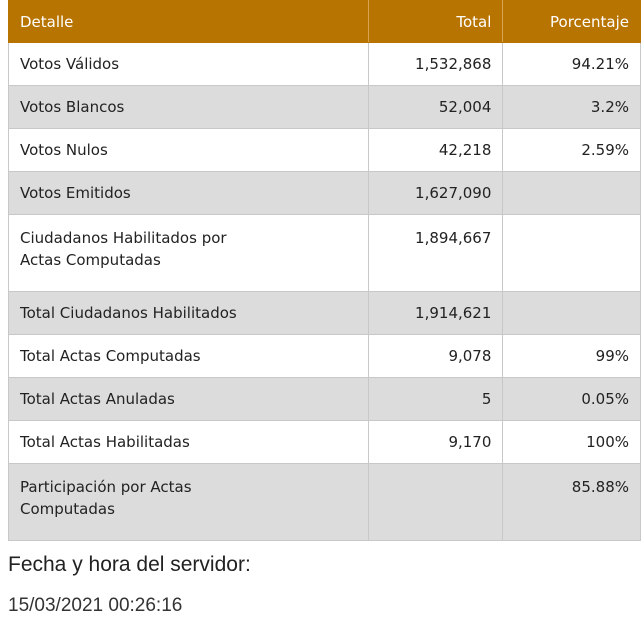 This screenshot has width=644, height=626. I want to click on header-percentage: Porcentaje, so click(571, 21).